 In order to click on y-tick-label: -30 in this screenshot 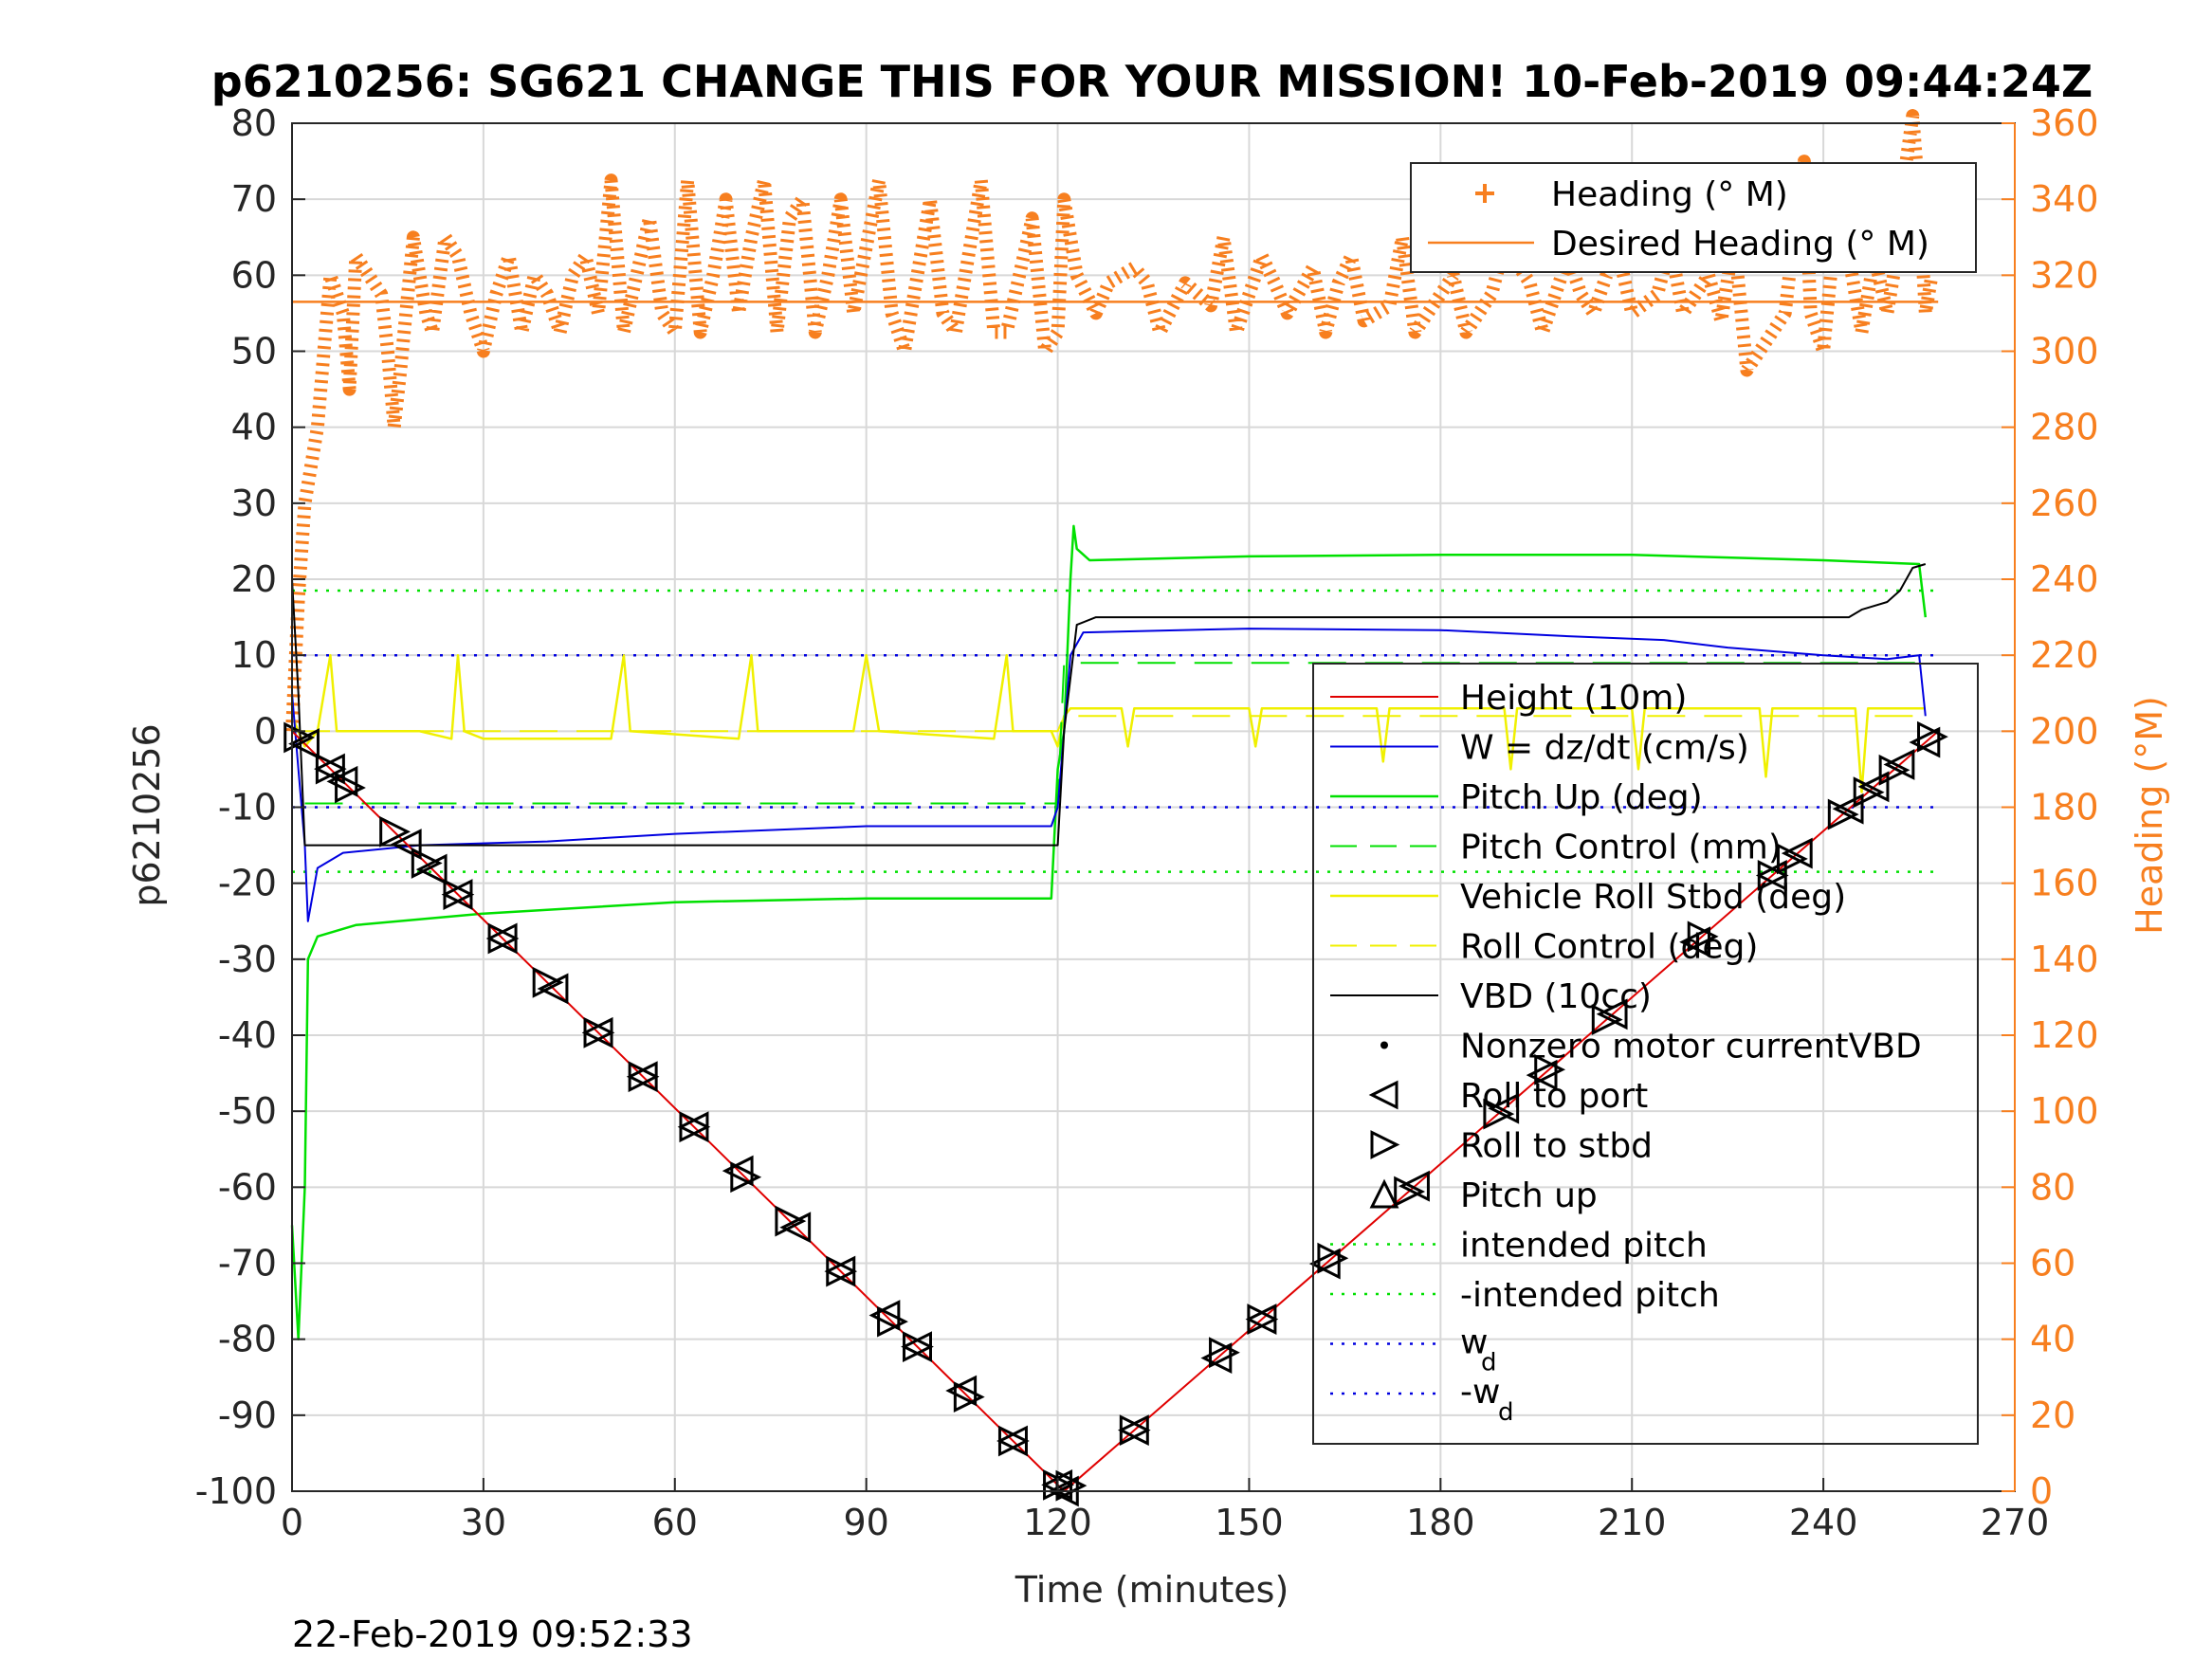, I will do `click(247, 959)`.